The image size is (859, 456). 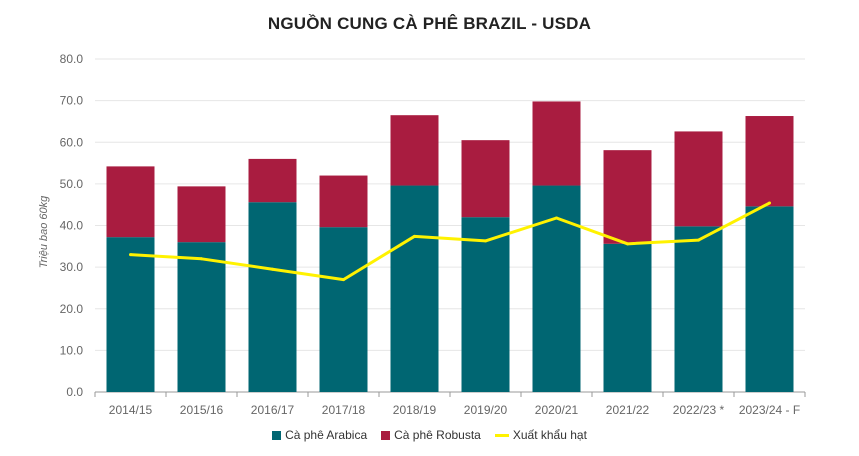 What do you see at coordinates (344, 410) in the screenshot?
I see `x-tick-label: 2017/18` at bounding box center [344, 410].